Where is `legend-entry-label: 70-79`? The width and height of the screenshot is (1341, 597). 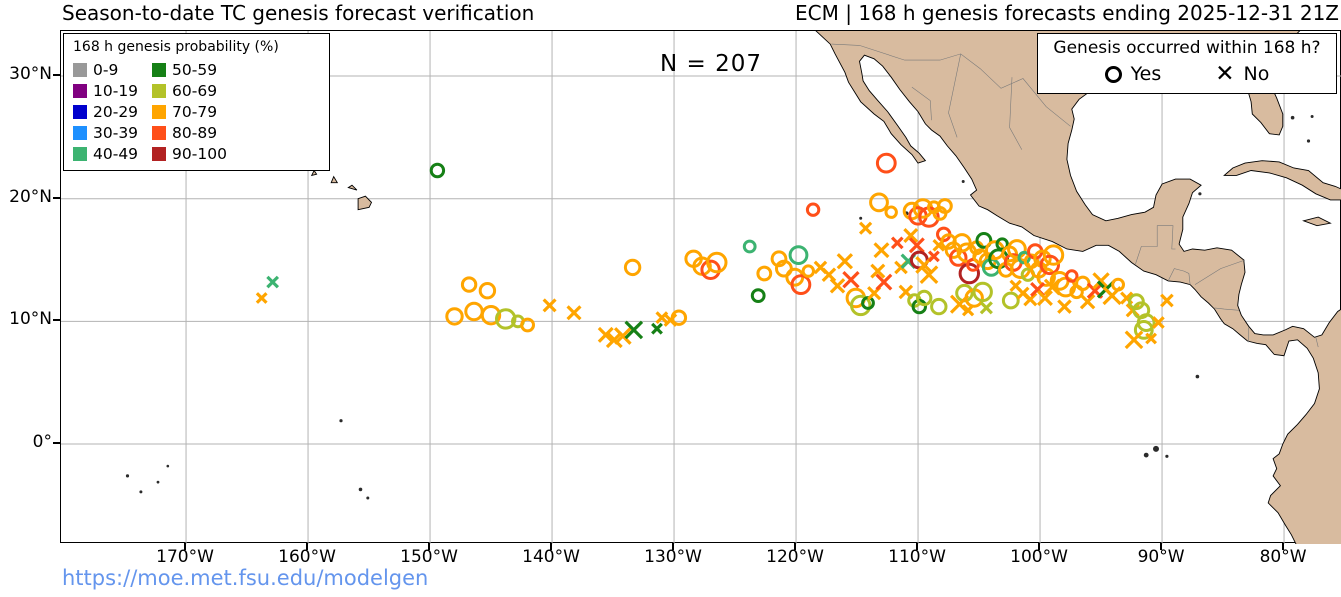 legend-entry-label: 70-79 is located at coordinates (195, 111).